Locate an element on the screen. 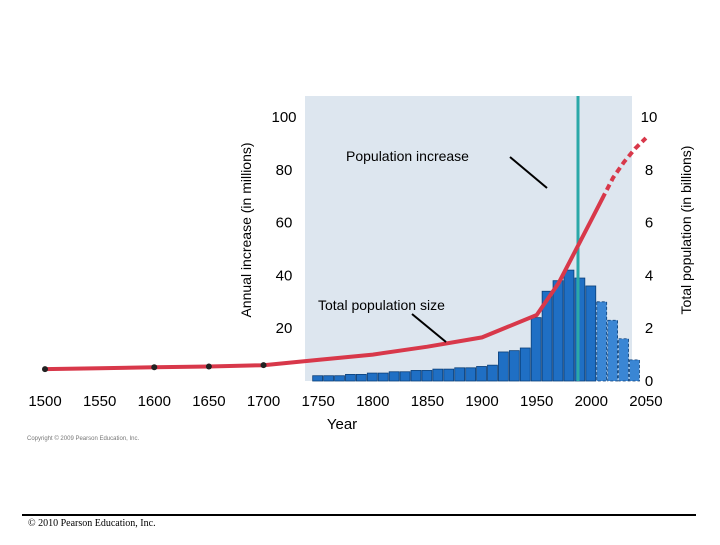  left-tick-label: 60 is located at coordinates (284, 223).